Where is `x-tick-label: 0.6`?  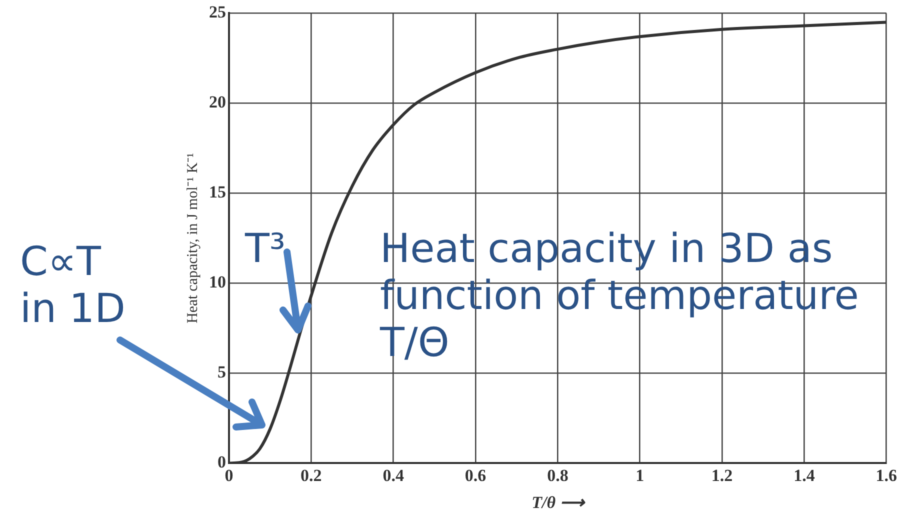
x-tick-label: 0.6 is located at coordinates (475, 475).